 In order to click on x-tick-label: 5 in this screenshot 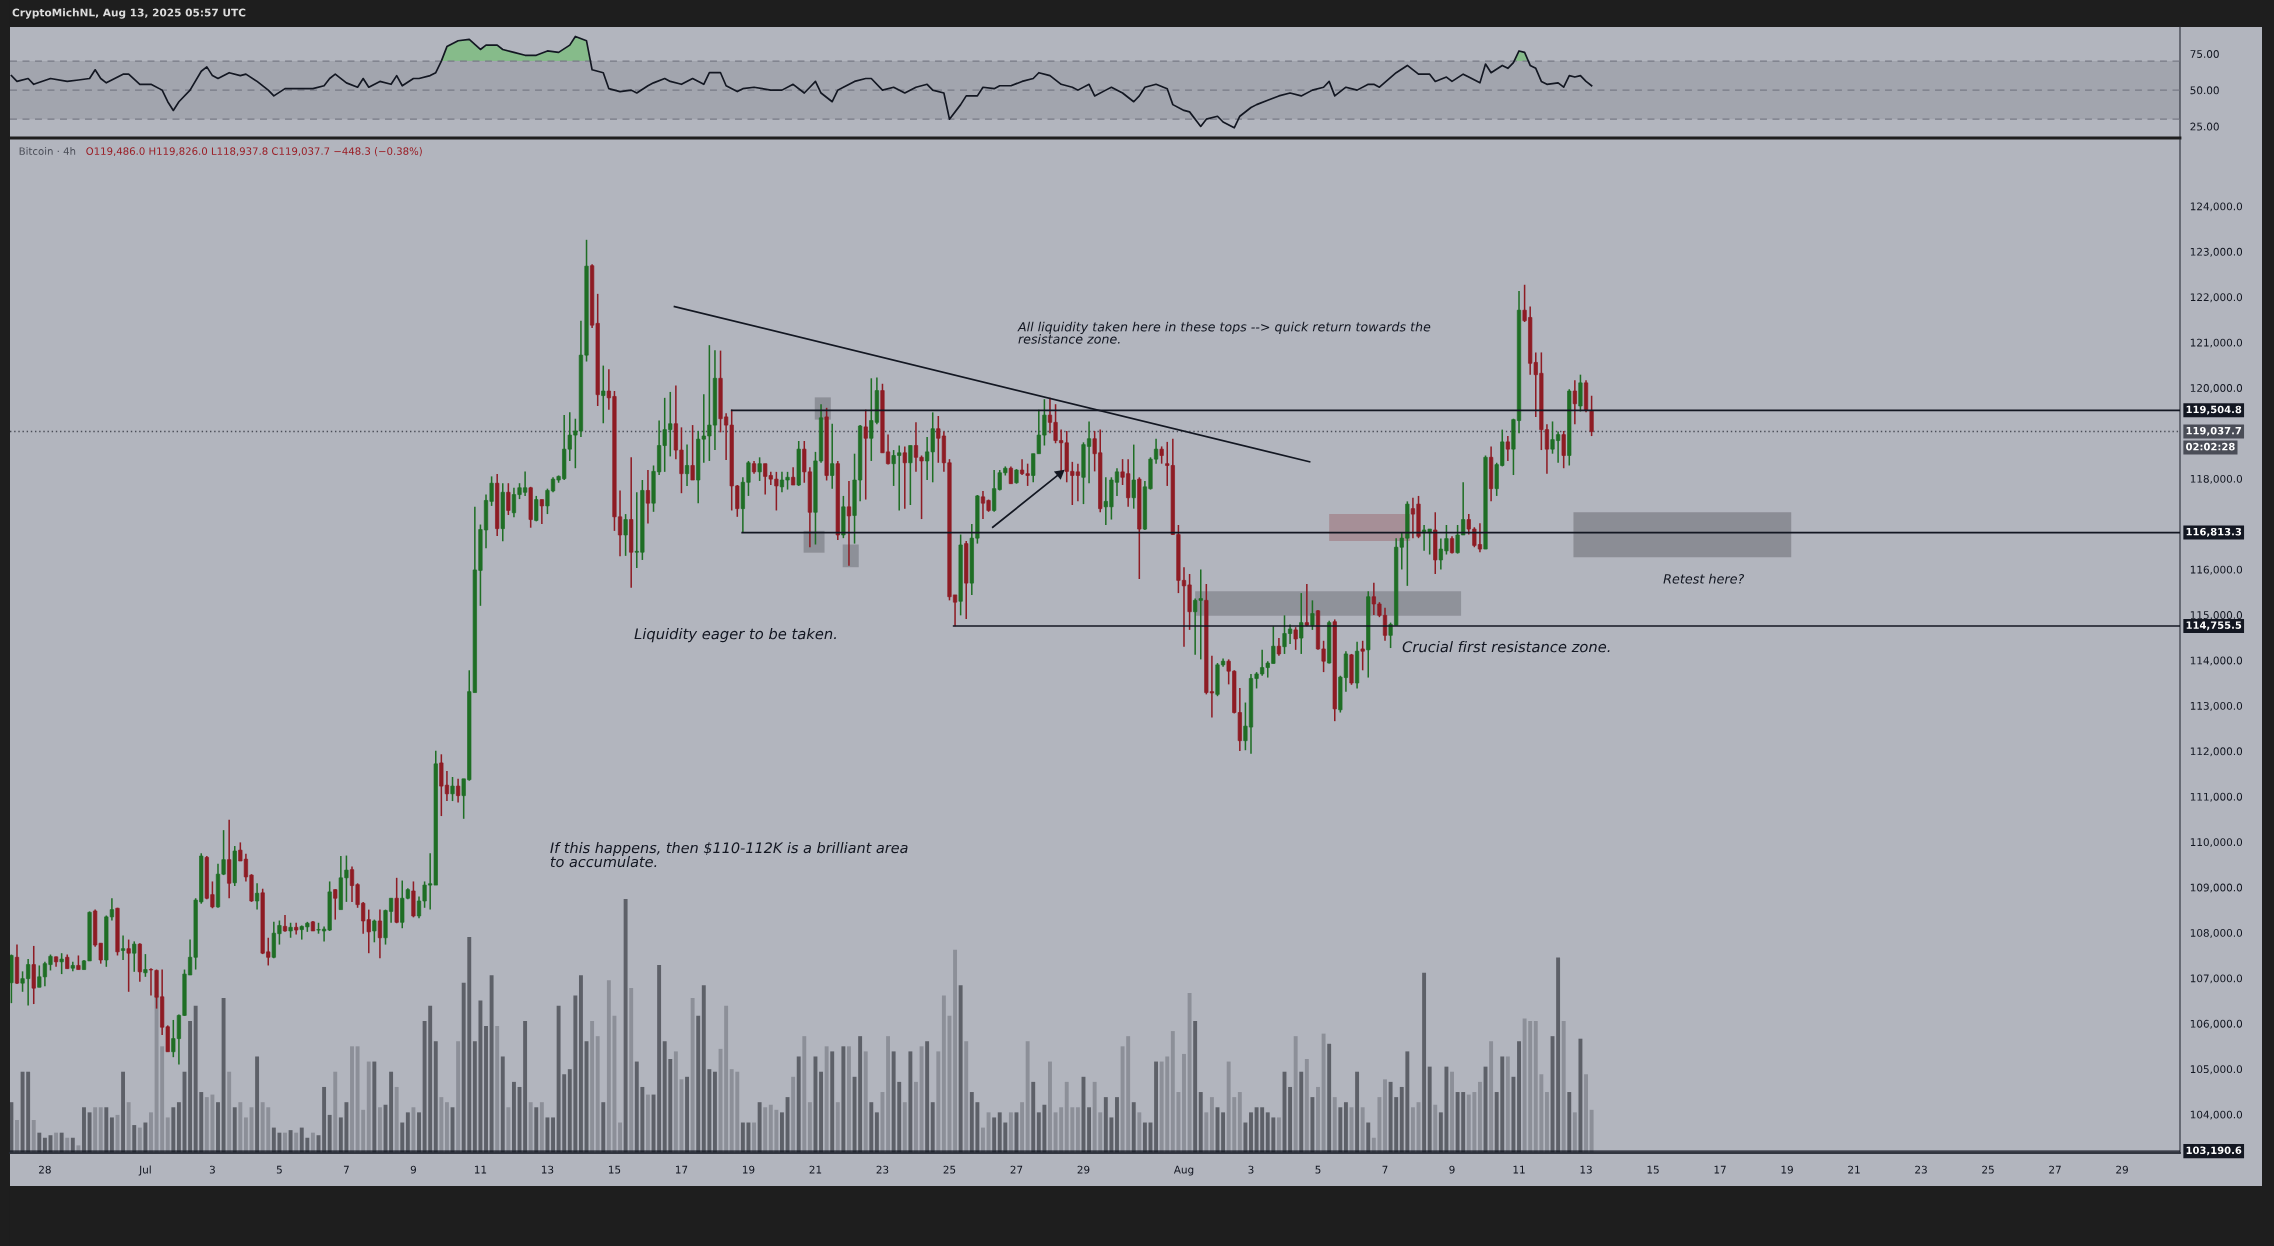, I will do `click(1318, 1169)`.